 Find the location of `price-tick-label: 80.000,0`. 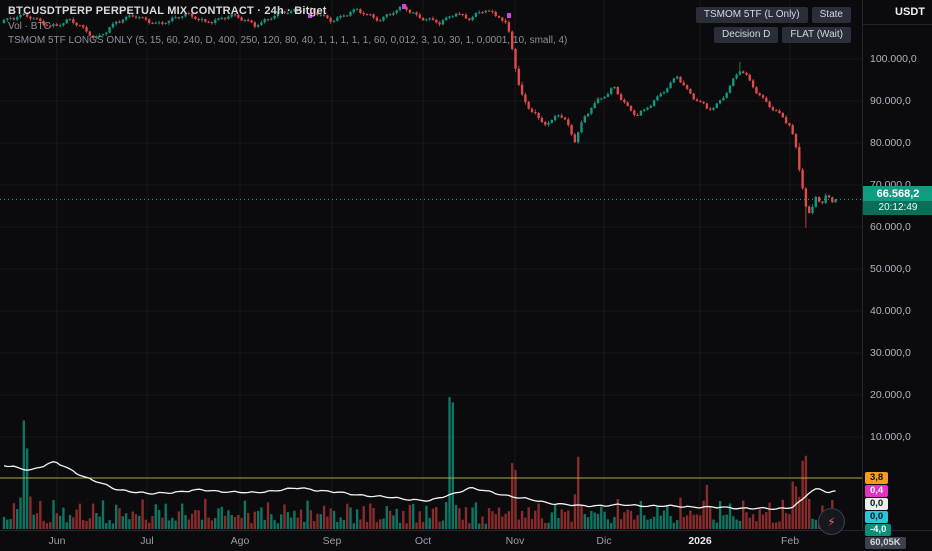

price-tick-label: 80.000,0 is located at coordinates (890, 143).